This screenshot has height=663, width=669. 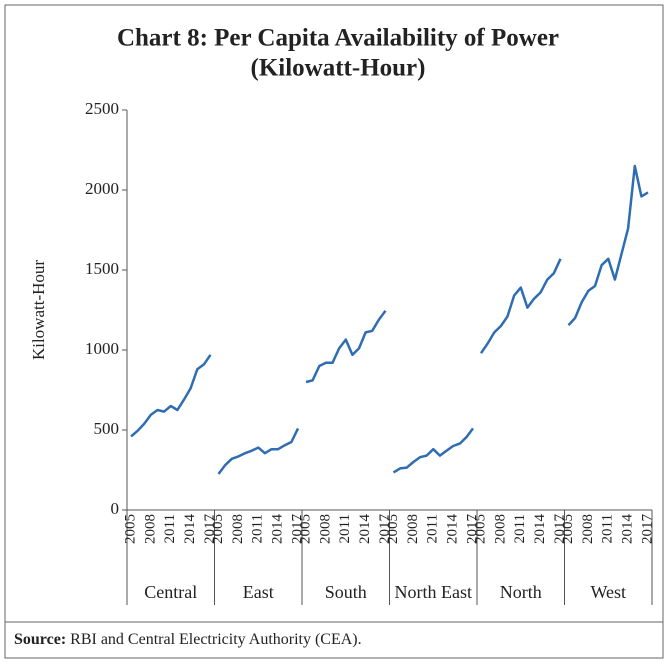 What do you see at coordinates (258, 592) in the screenshot?
I see `group-label: East` at bounding box center [258, 592].